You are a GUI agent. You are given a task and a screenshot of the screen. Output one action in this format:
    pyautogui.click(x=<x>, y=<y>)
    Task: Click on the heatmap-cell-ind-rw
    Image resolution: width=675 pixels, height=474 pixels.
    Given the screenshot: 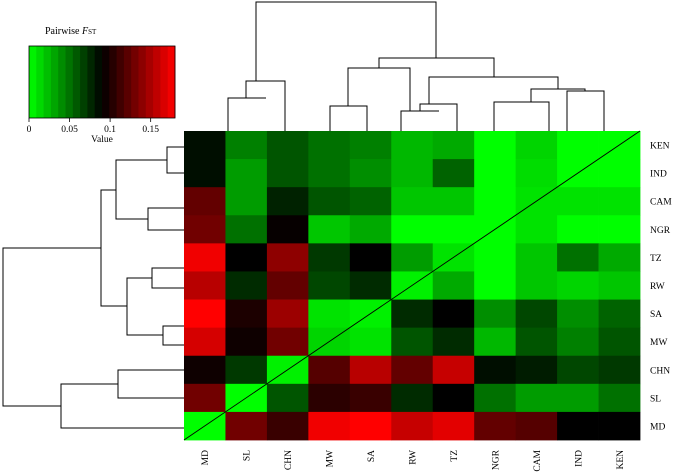 What is the action you would take?
    pyautogui.click(x=412, y=173)
    